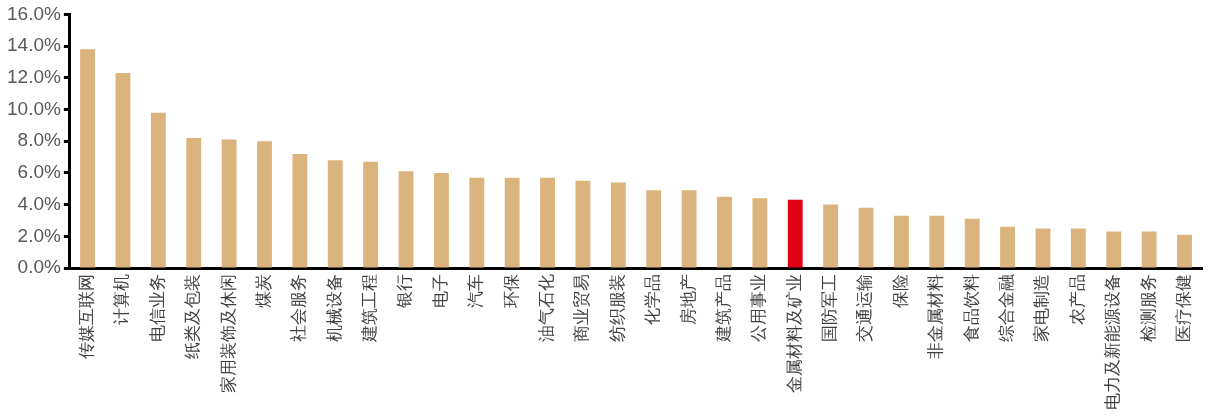 The width and height of the screenshot is (1211, 416). I want to click on y-tick-label: 6.0%, so click(39, 172).